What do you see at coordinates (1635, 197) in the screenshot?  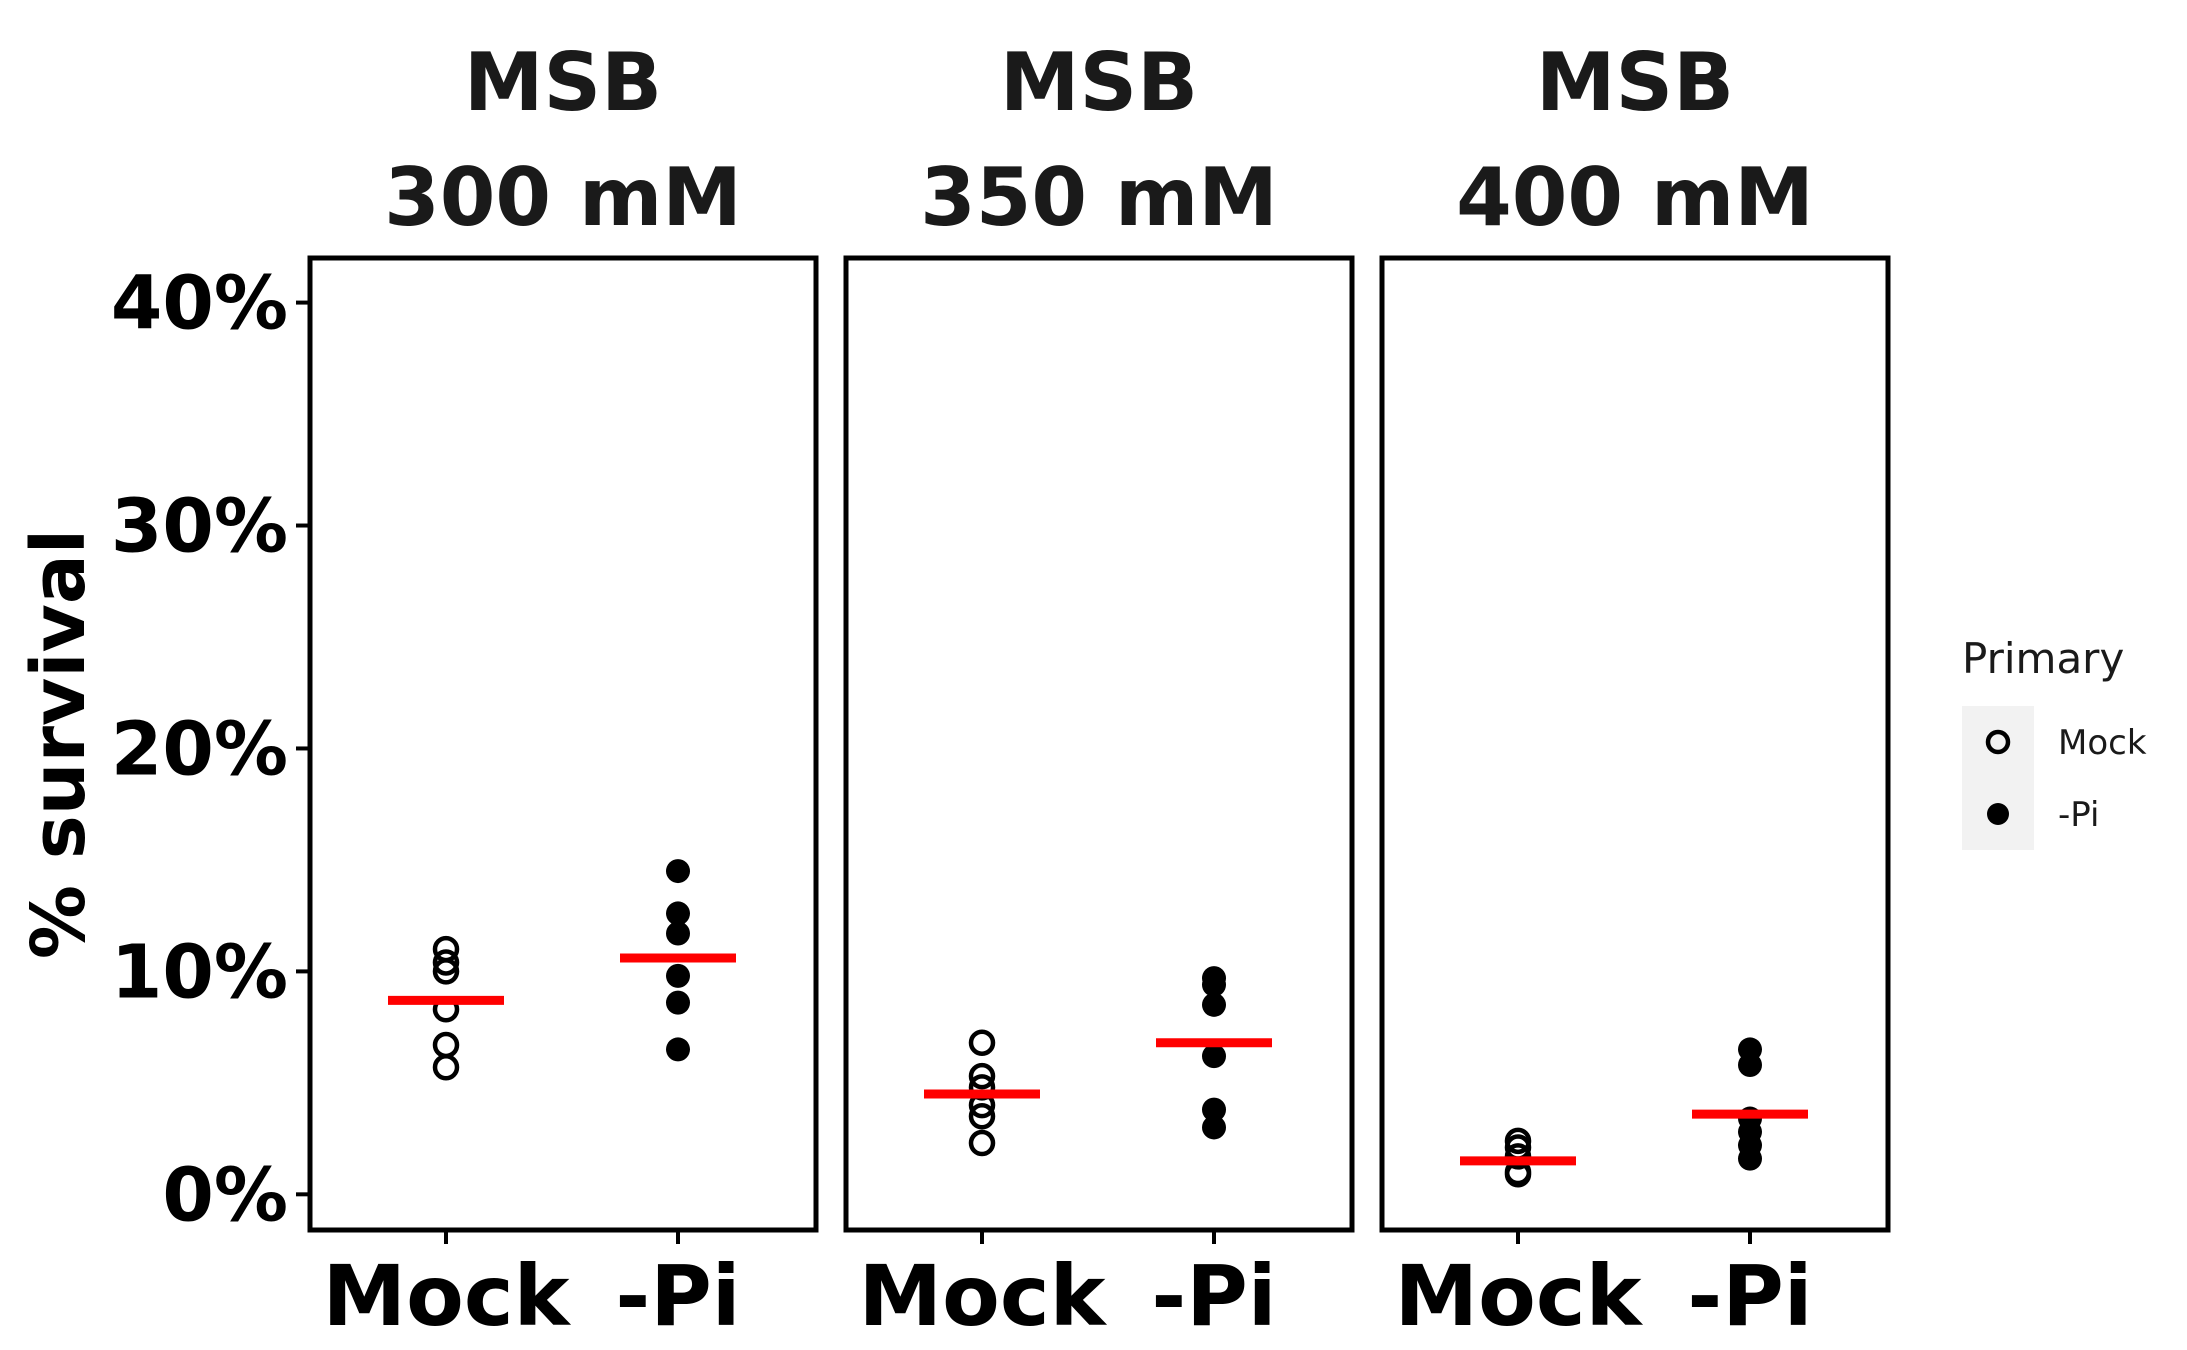 I see `panel-strip-label: 400 mM` at bounding box center [1635, 197].